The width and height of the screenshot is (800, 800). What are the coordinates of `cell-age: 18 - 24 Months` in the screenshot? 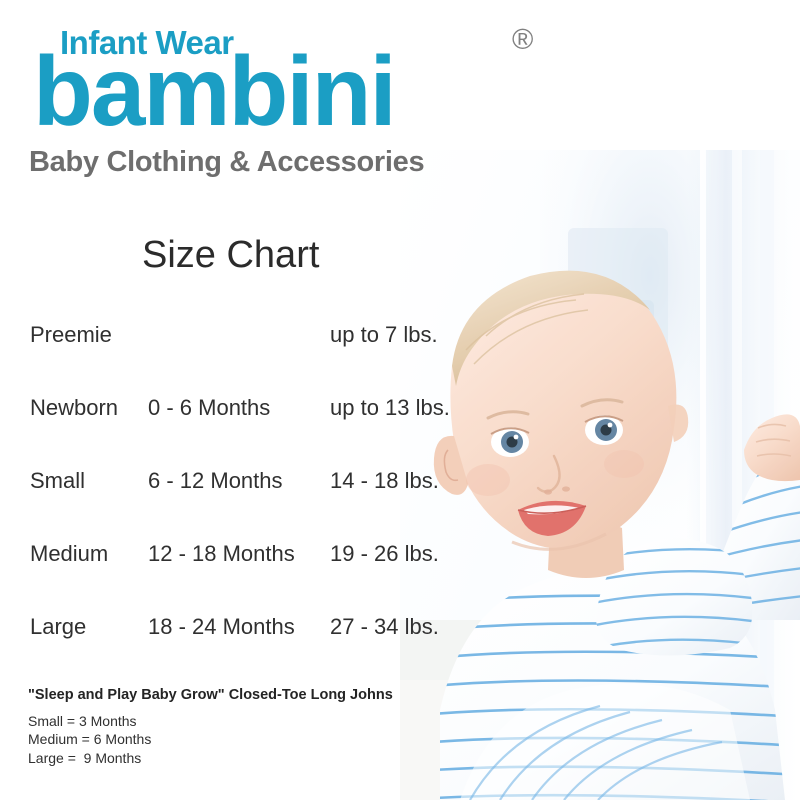 It's located at (221, 626).